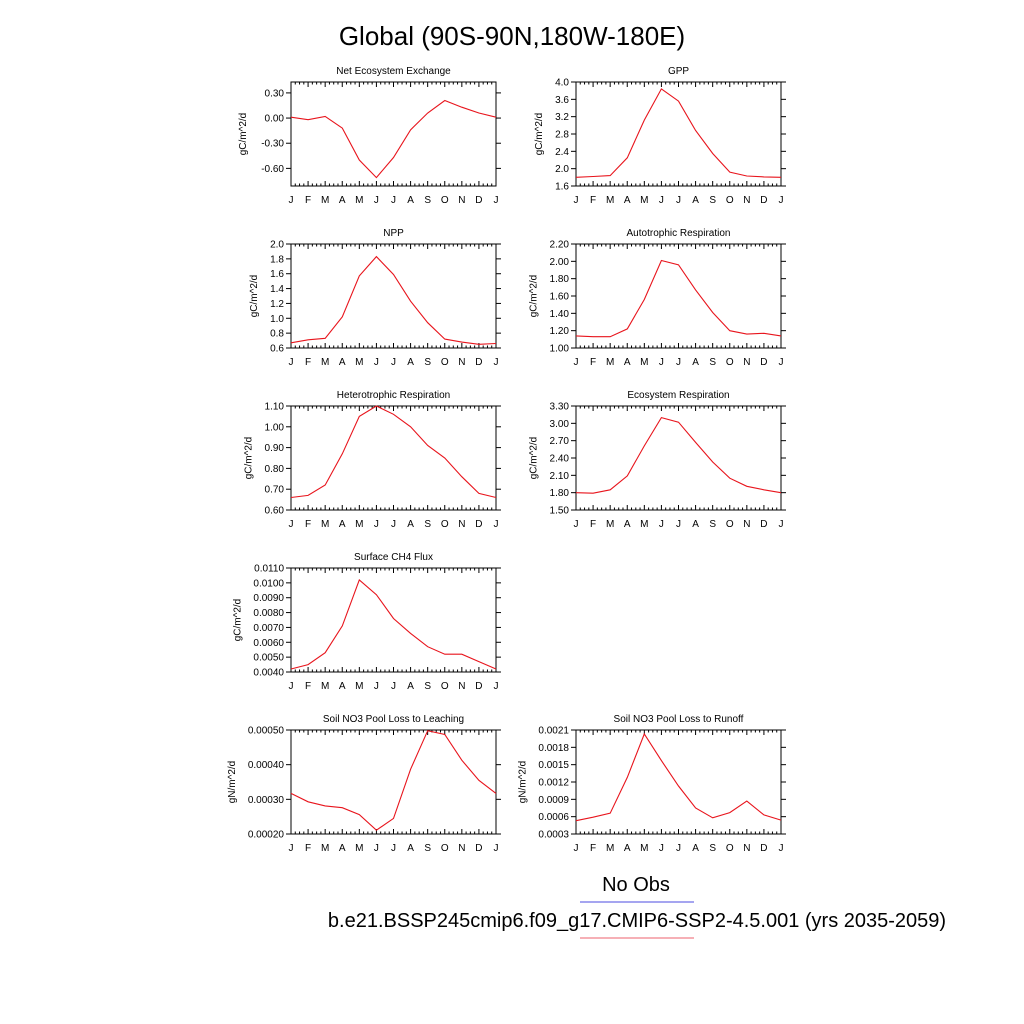  I want to click on y-tick-label: 0.0050, so click(268, 658).